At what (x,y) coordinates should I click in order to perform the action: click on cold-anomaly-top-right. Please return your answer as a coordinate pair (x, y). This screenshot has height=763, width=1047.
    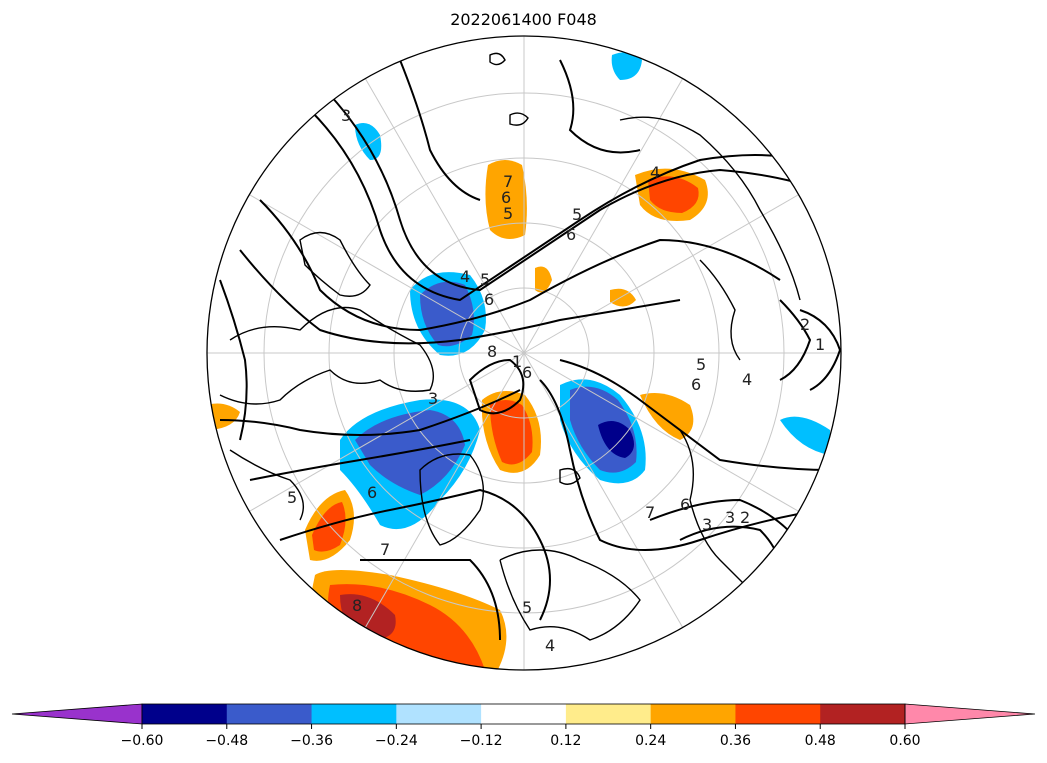
    Looking at the image, I should click on (626, 66).